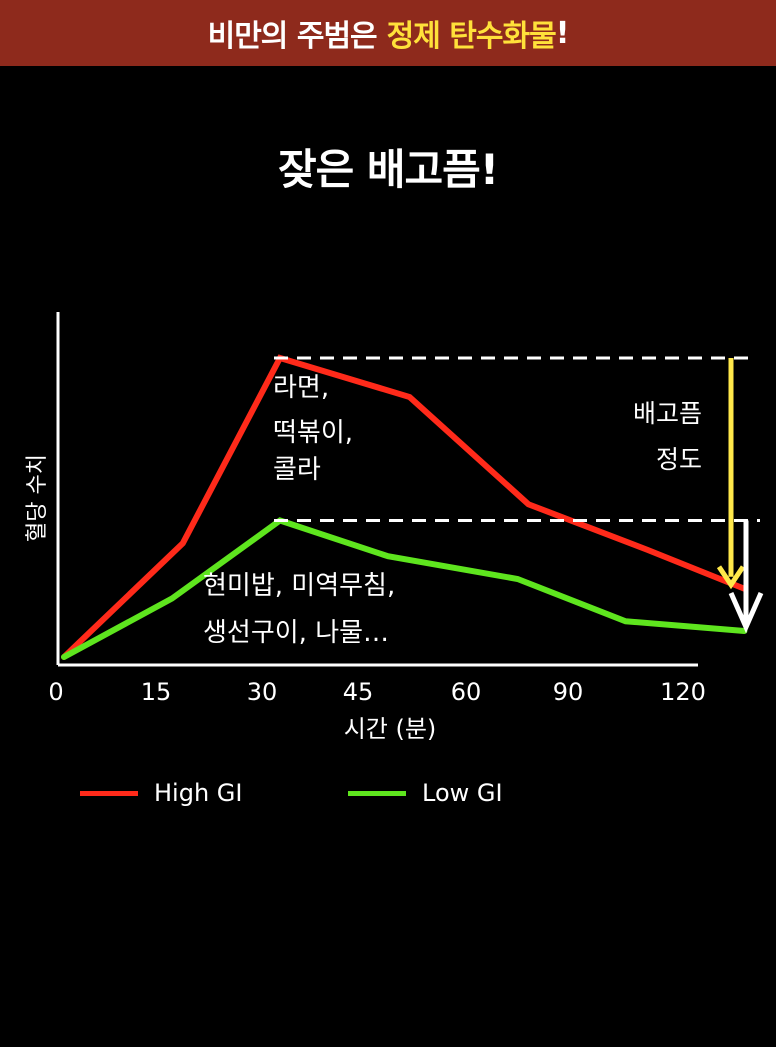 This screenshot has width=776, height=1047. What do you see at coordinates (297, 470) in the screenshot?
I see `high-gi-annotation: 콜라` at bounding box center [297, 470].